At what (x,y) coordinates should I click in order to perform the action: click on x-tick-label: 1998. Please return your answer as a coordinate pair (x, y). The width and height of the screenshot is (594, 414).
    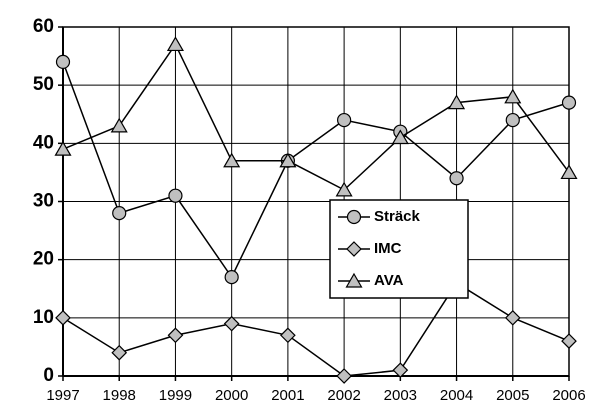
    Looking at the image, I should click on (119, 395).